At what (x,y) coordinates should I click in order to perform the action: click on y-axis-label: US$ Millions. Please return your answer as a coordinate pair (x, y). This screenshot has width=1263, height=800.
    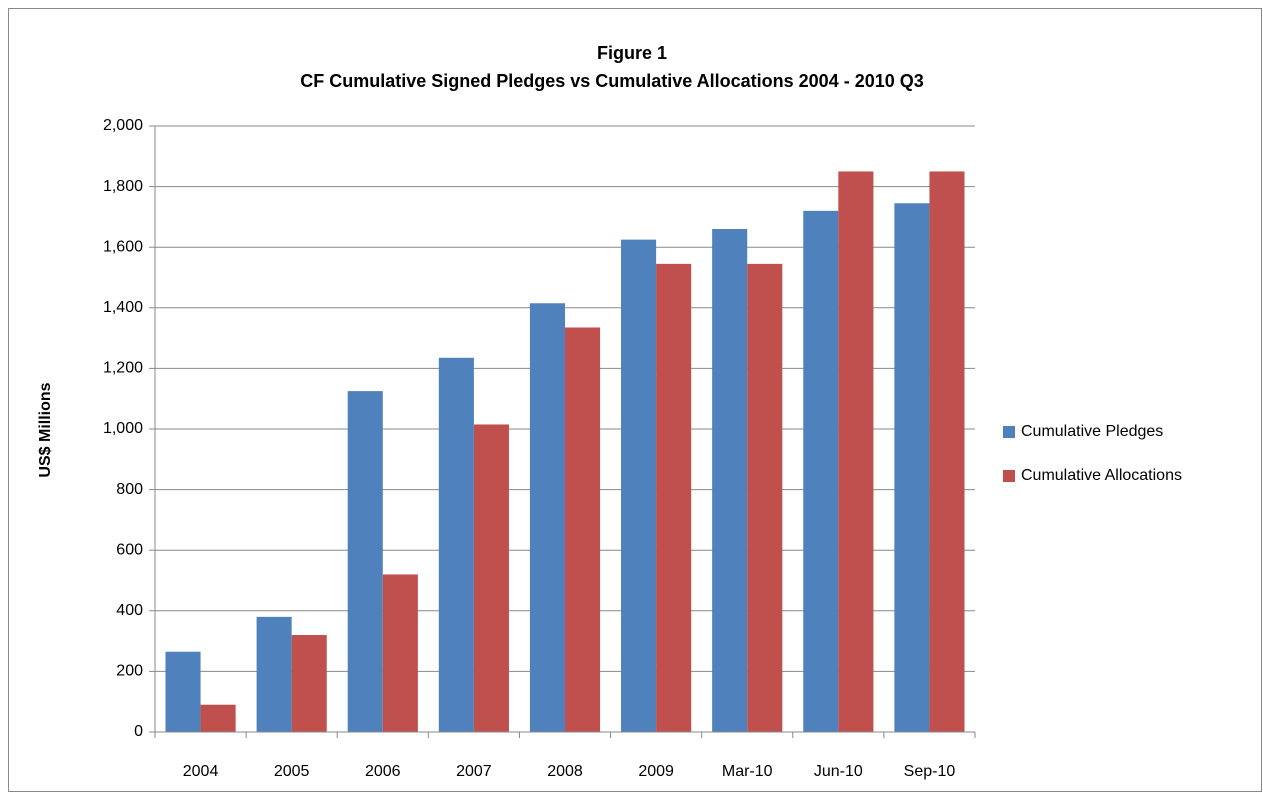
    Looking at the image, I should click on (45, 429).